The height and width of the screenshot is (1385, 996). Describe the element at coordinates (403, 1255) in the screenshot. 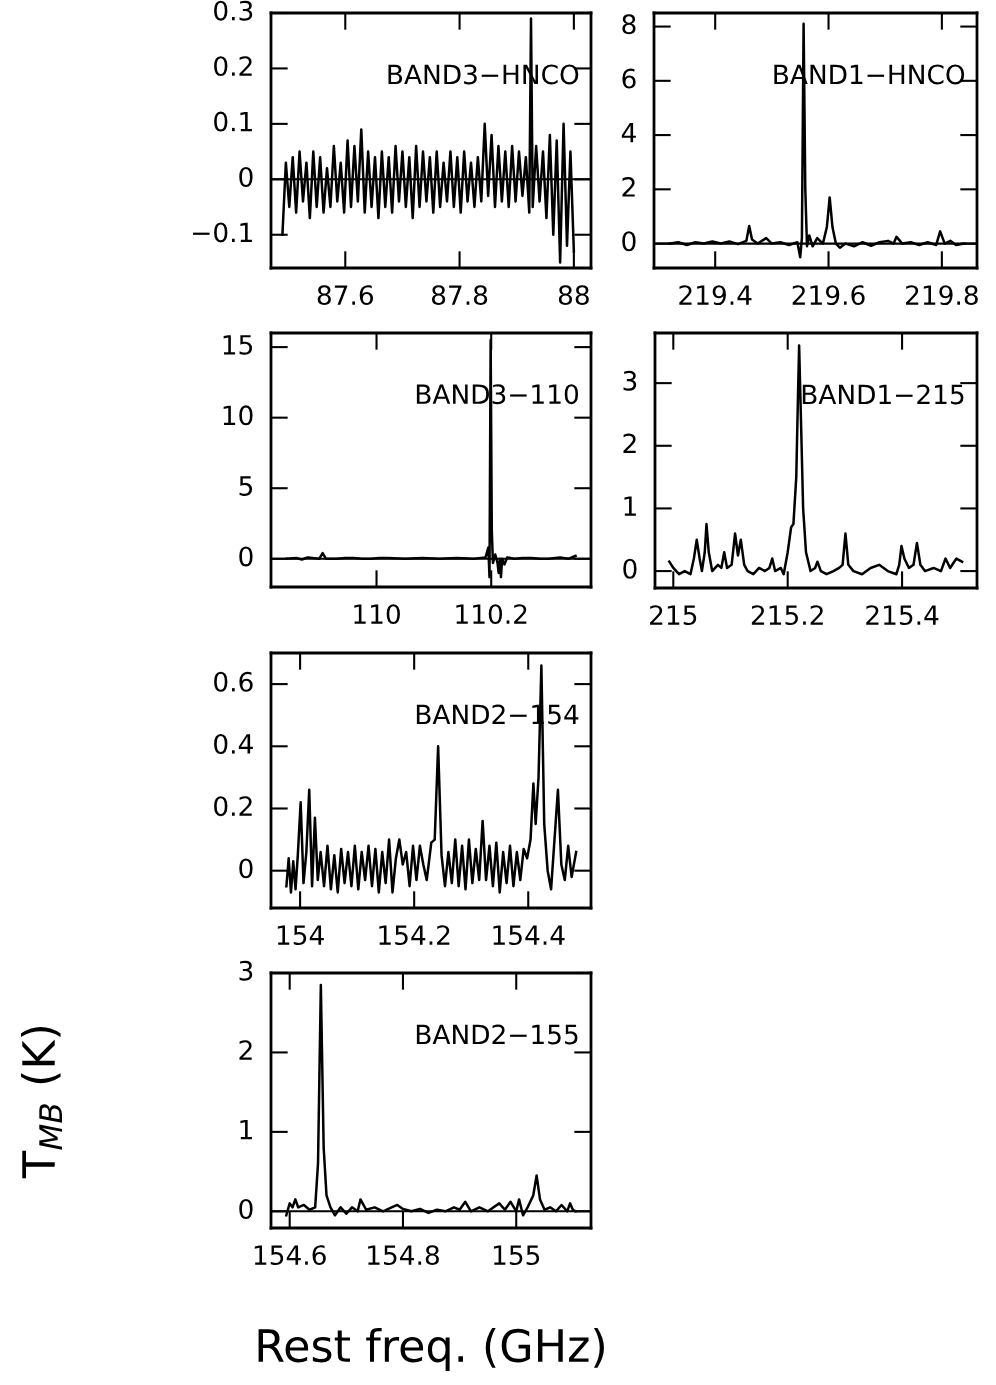

I see `x-tick-label: 154.8` at that location.